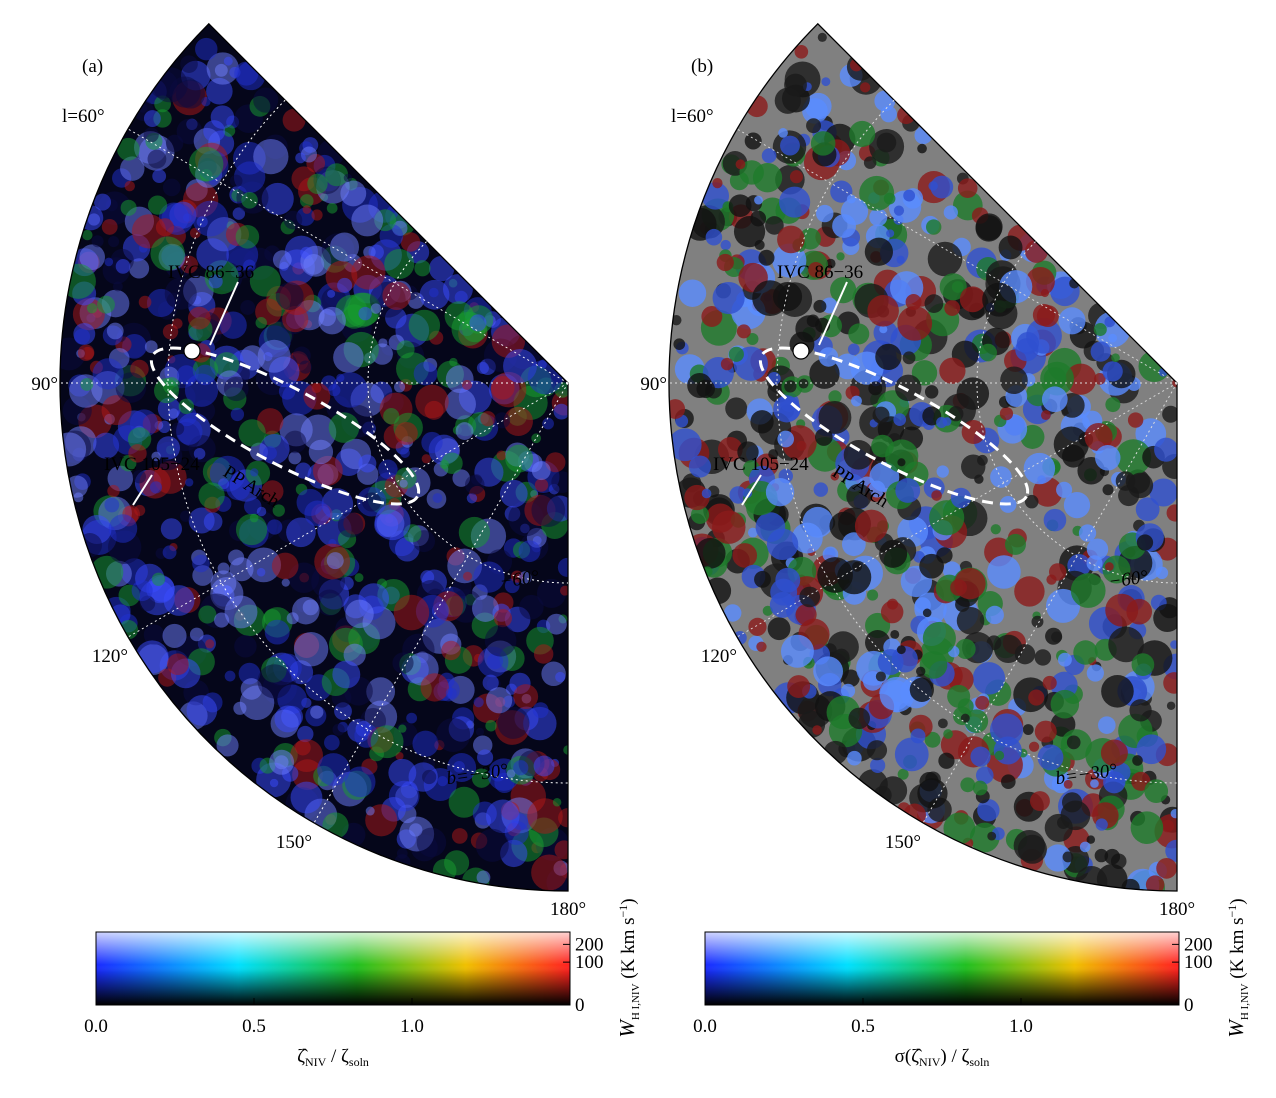 This screenshot has height=1098, width=1276. Describe the element at coordinates (1237, 901) in the screenshot. I see `label-part: )` at that location.